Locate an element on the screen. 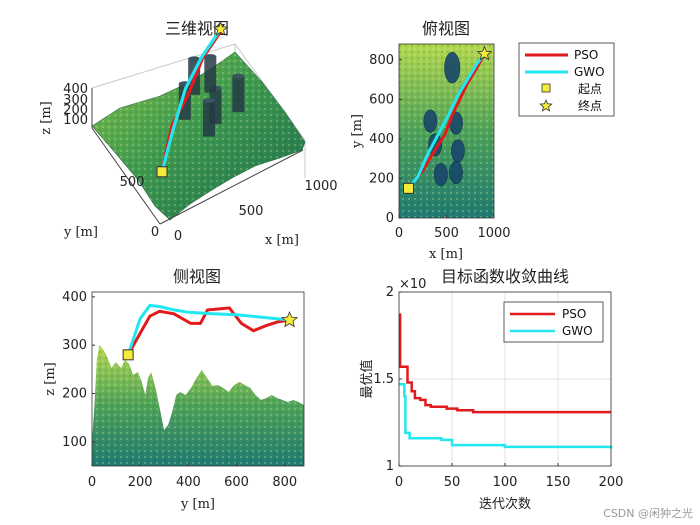  z-tick-3d: 400 is located at coordinates (75, 89).